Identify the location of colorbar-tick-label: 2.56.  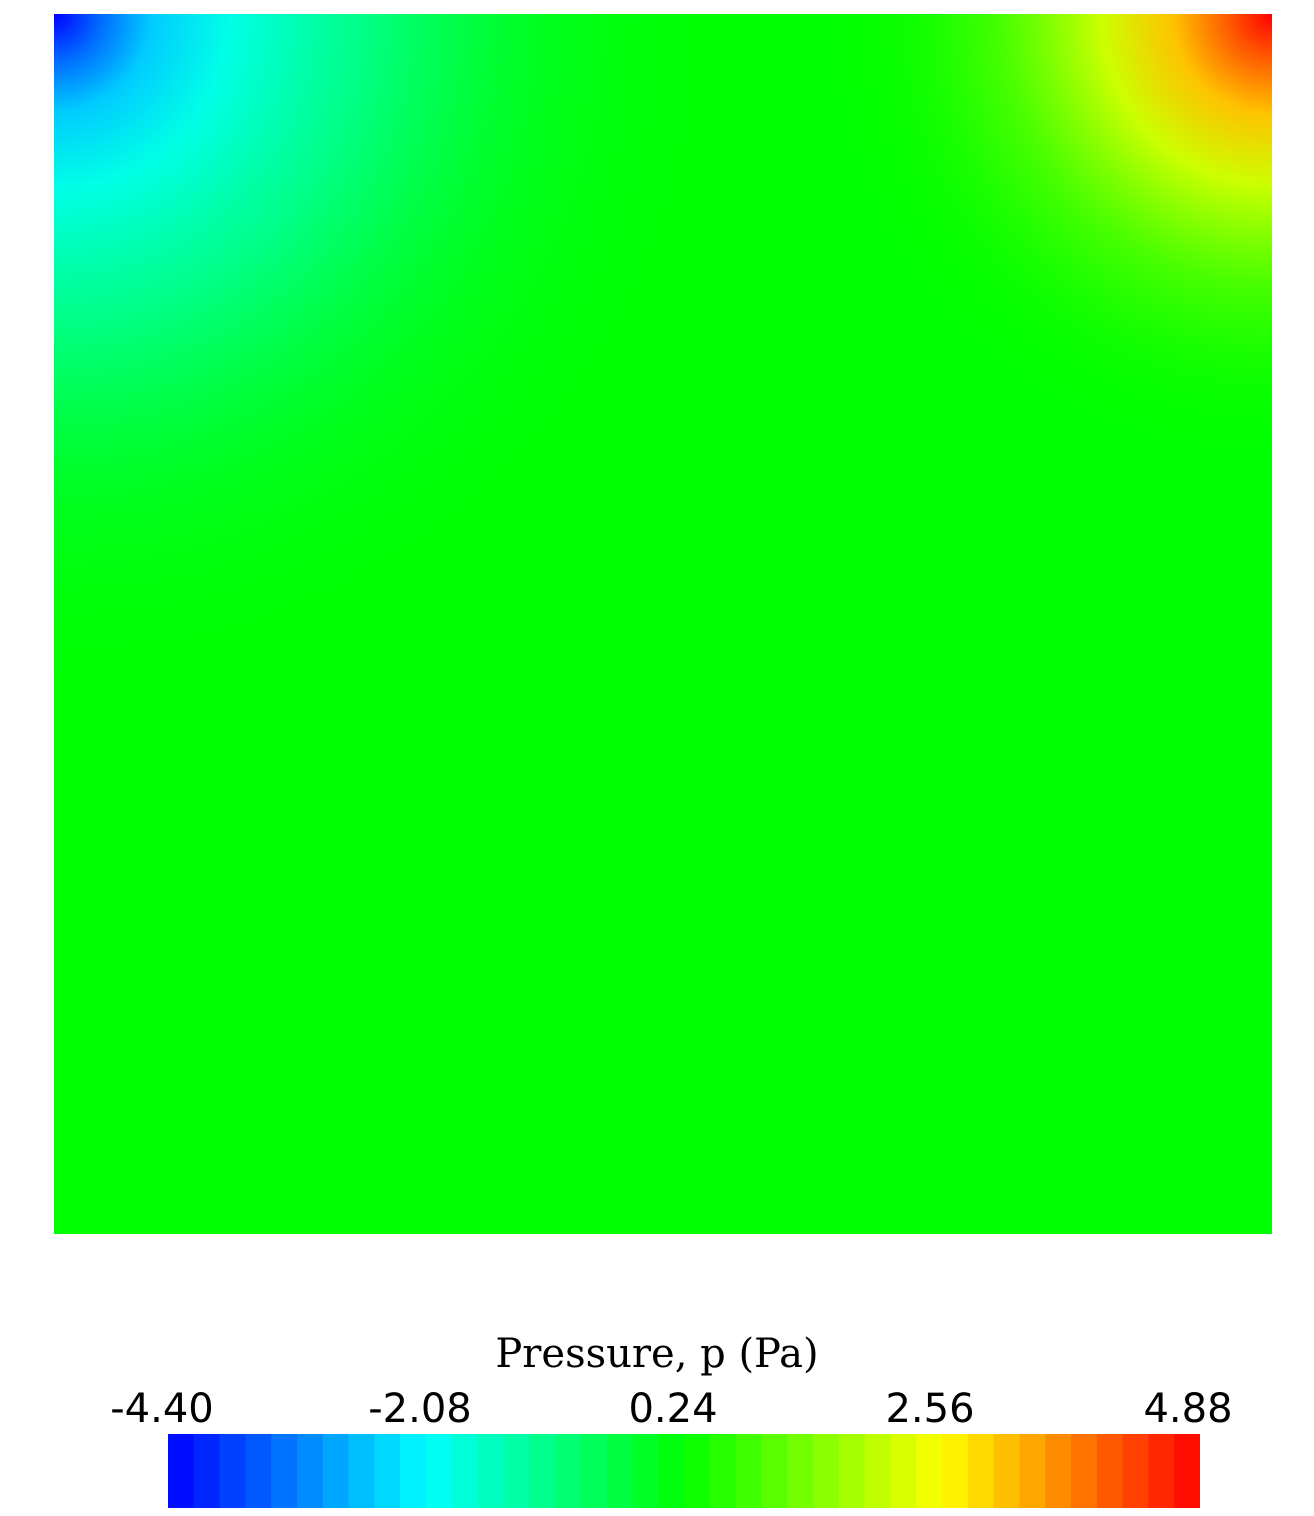
(930, 1409).